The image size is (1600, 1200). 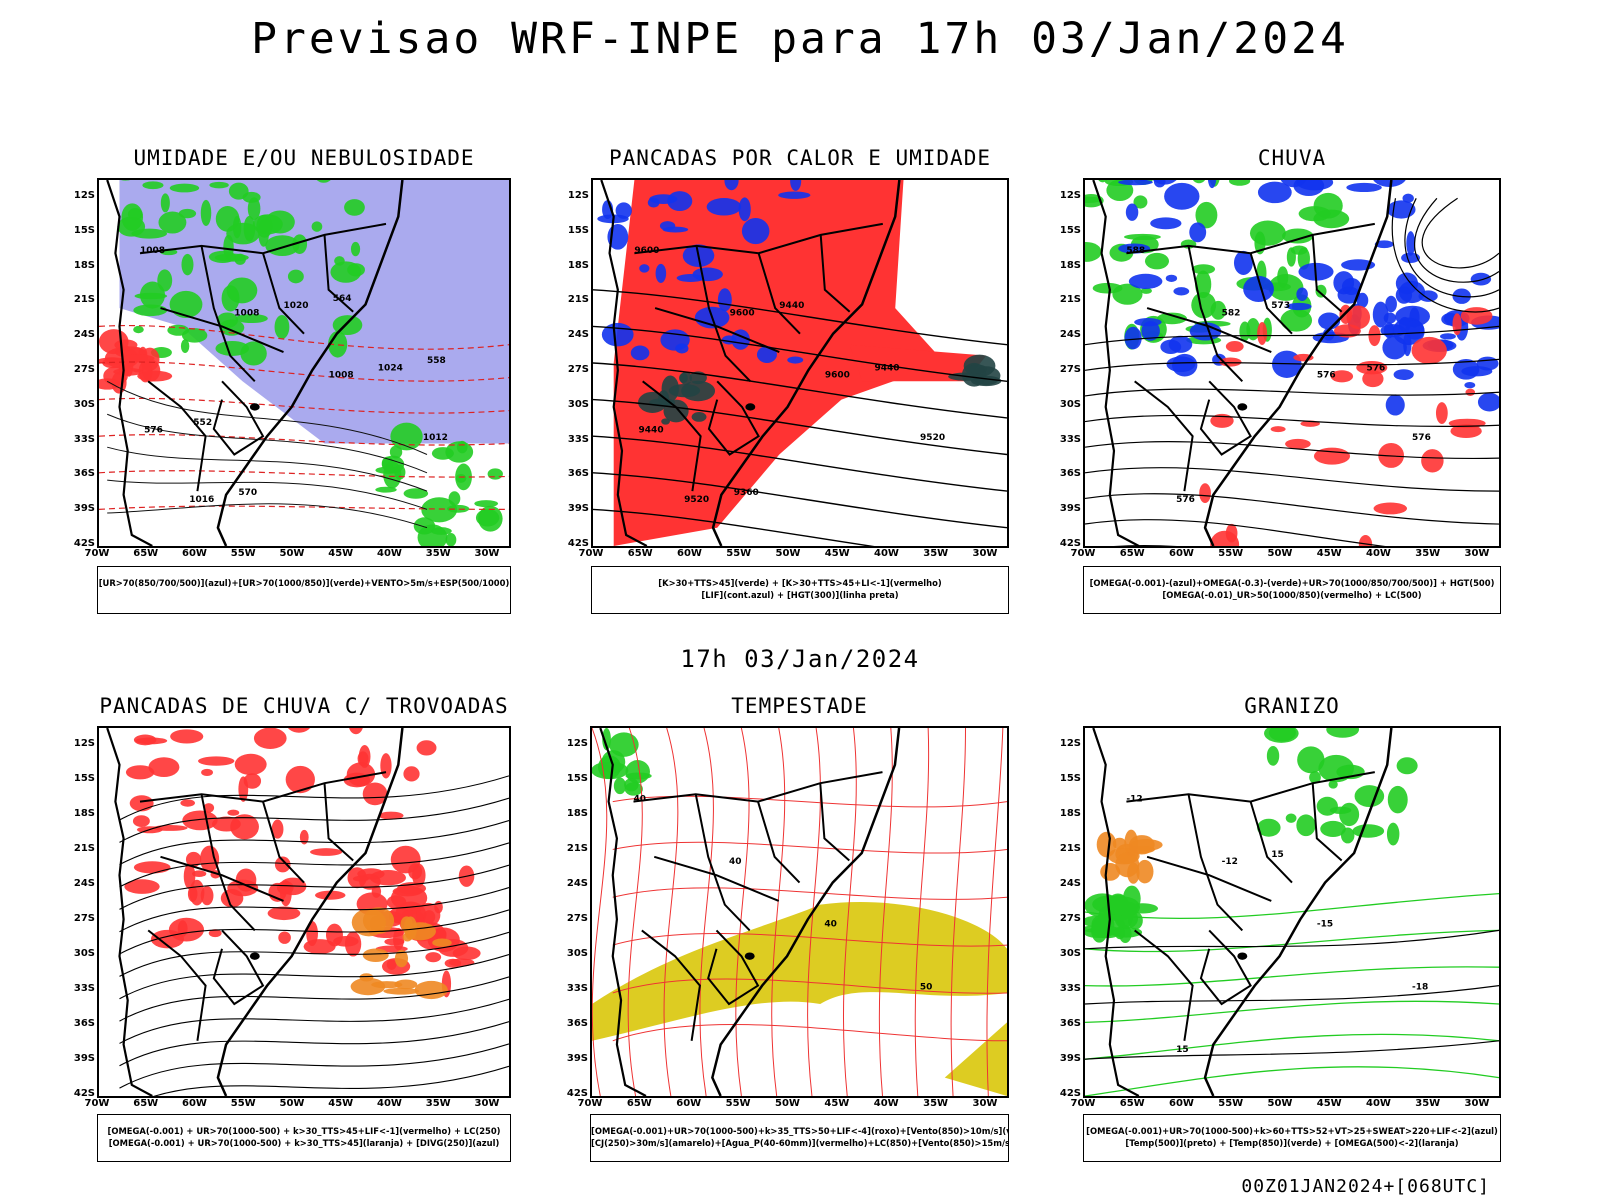 I want to click on contour-label: 576, so click(x=153, y=431).